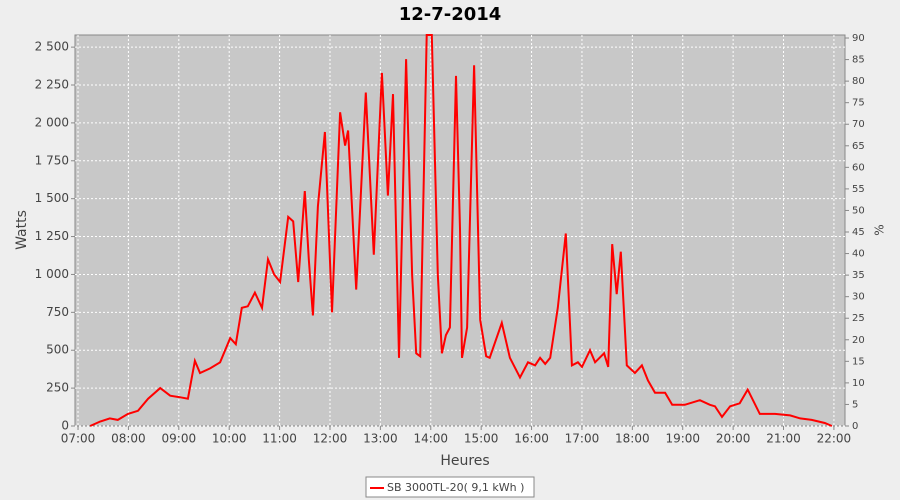 Image resolution: width=900 pixels, height=500 pixels. Describe the element at coordinates (858, 297) in the screenshot. I see `y2-tick-label: 30` at that location.